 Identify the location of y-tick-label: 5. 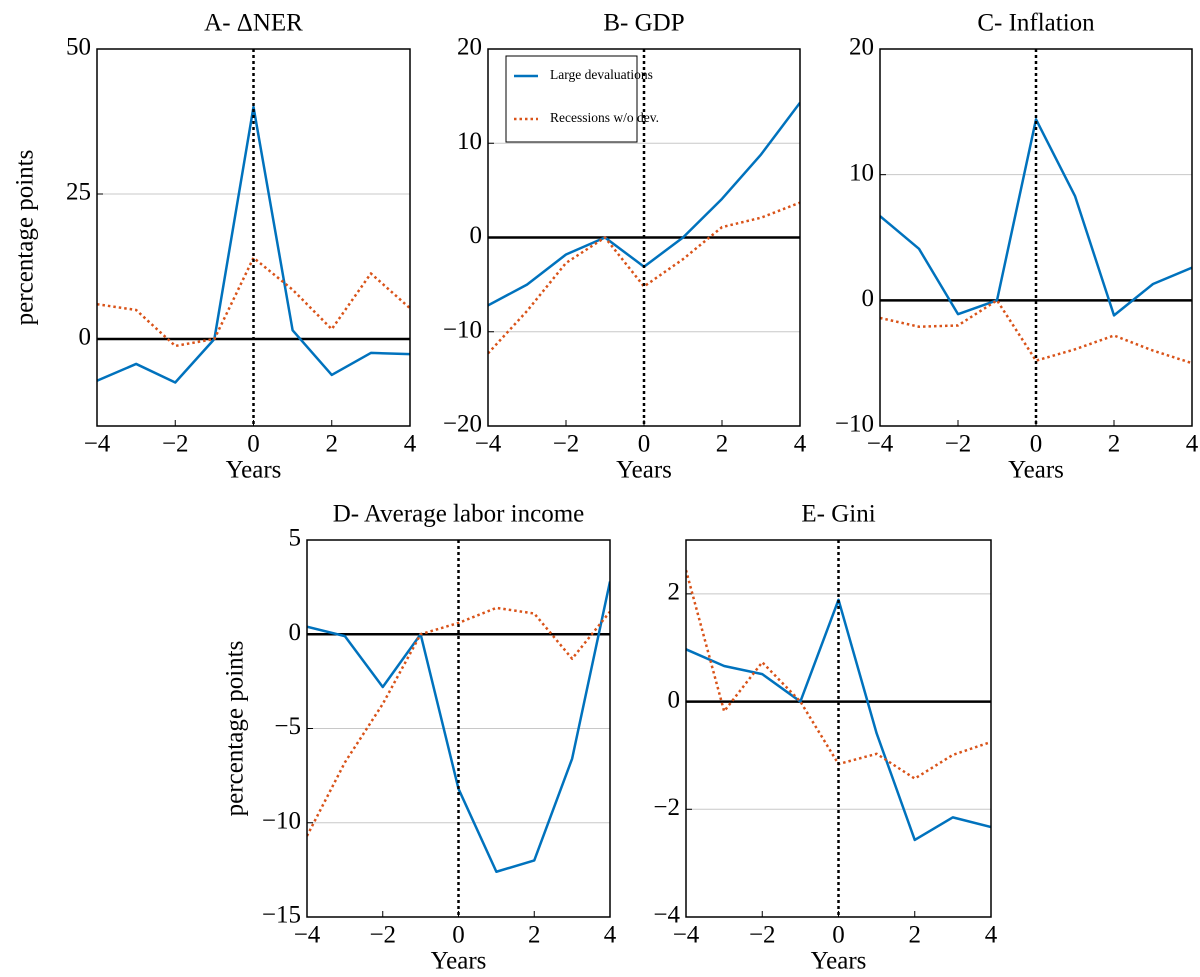
(295, 538).